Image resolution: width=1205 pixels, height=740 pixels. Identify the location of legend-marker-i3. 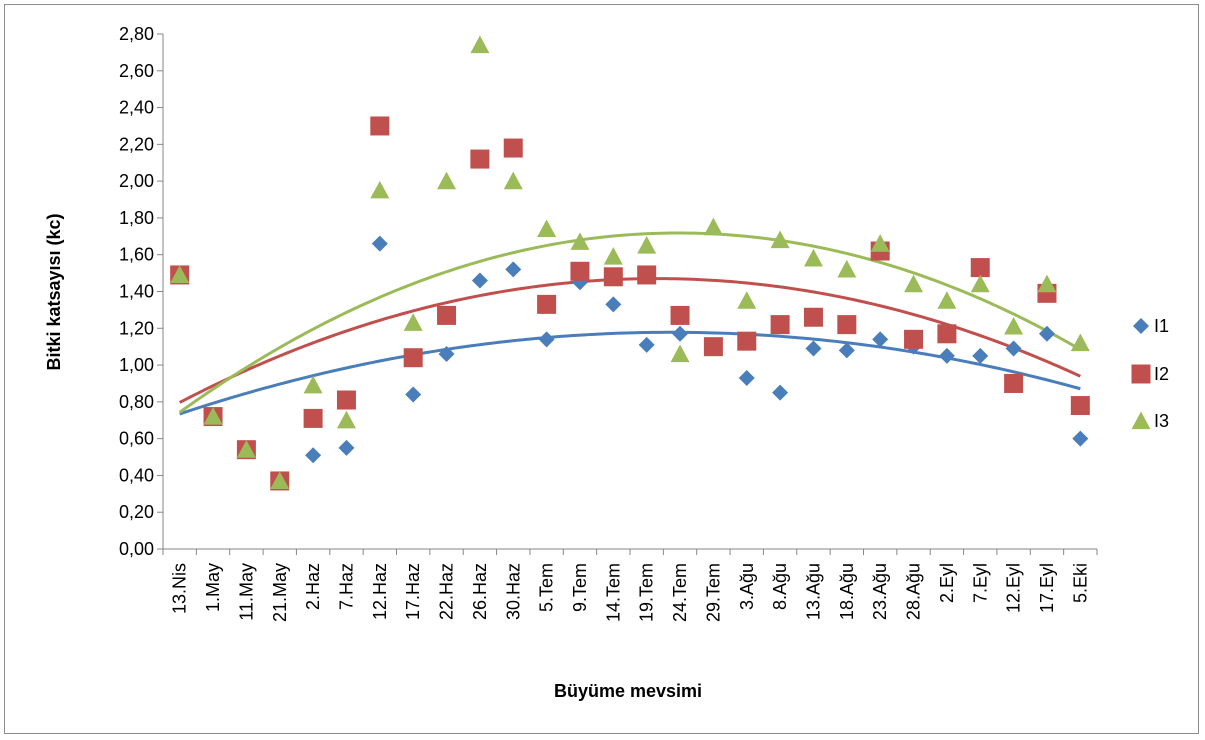
(1141, 420).